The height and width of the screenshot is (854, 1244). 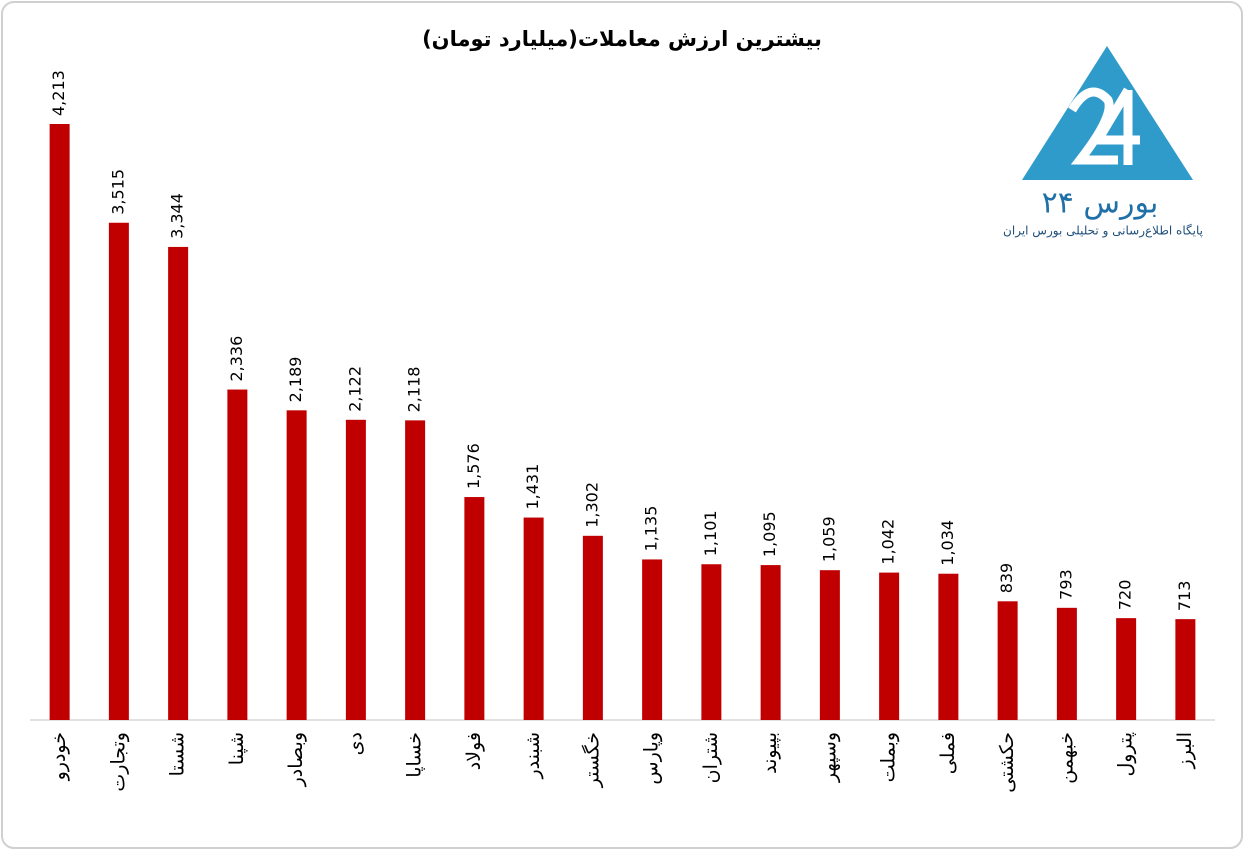 What do you see at coordinates (296, 759) in the screenshot?
I see `x-tick-label: وبصادر` at bounding box center [296, 759].